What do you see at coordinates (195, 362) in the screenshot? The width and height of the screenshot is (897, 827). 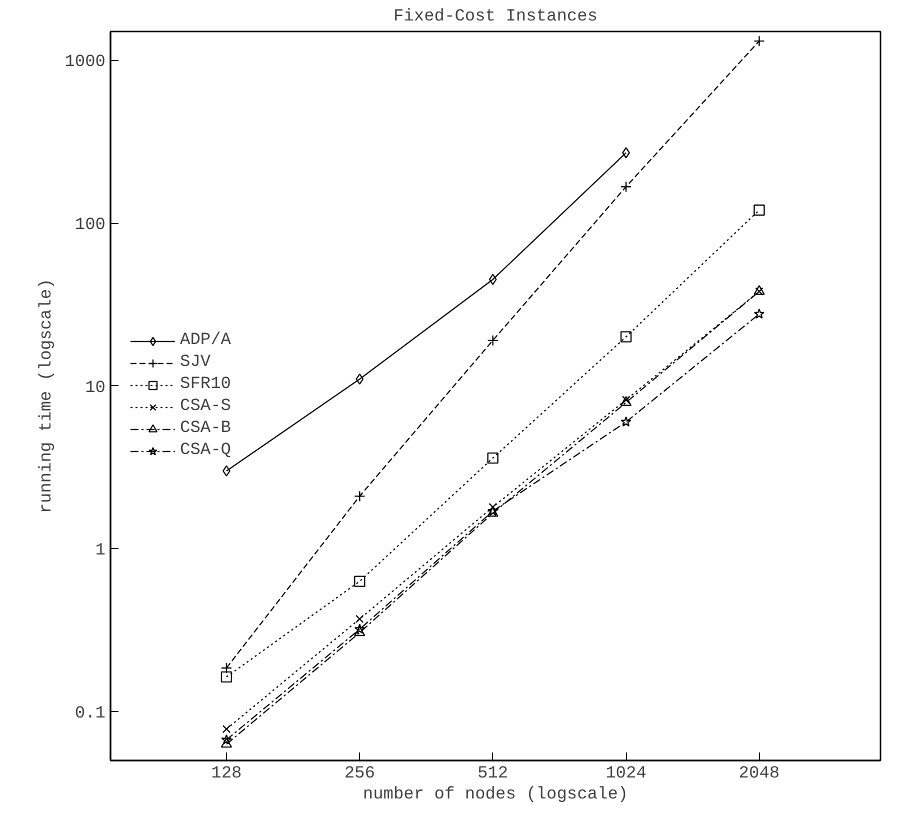 I see `legend-label: SJV` at bounding box center [195, 362].